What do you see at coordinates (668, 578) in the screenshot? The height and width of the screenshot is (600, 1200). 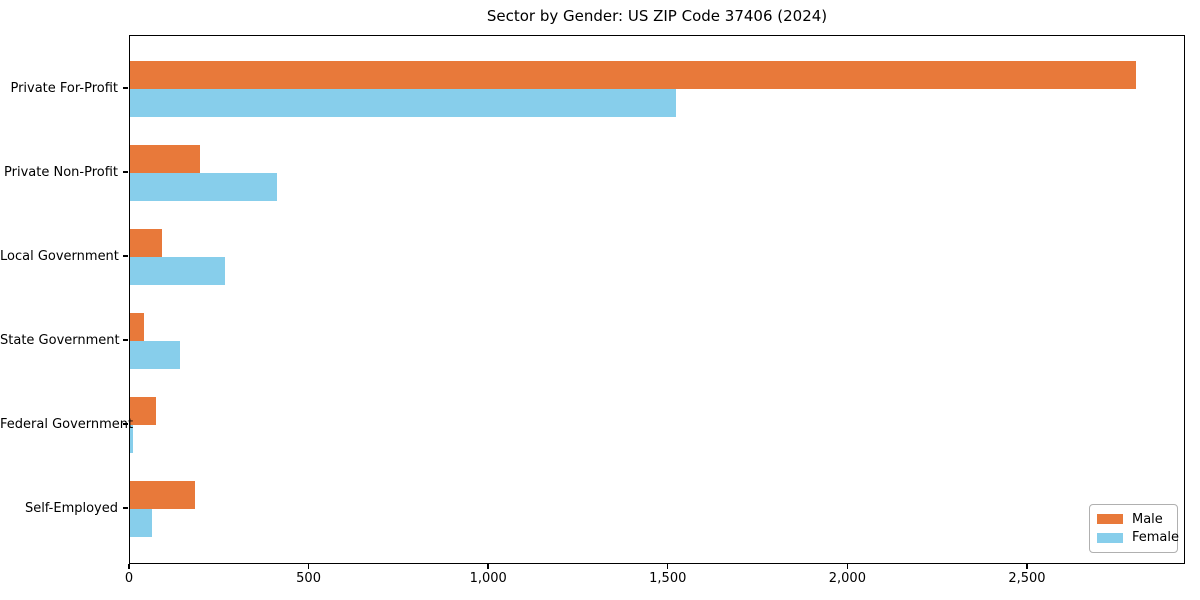 I see `x-tick-label: 1,500` at bounding box center [668, 578].